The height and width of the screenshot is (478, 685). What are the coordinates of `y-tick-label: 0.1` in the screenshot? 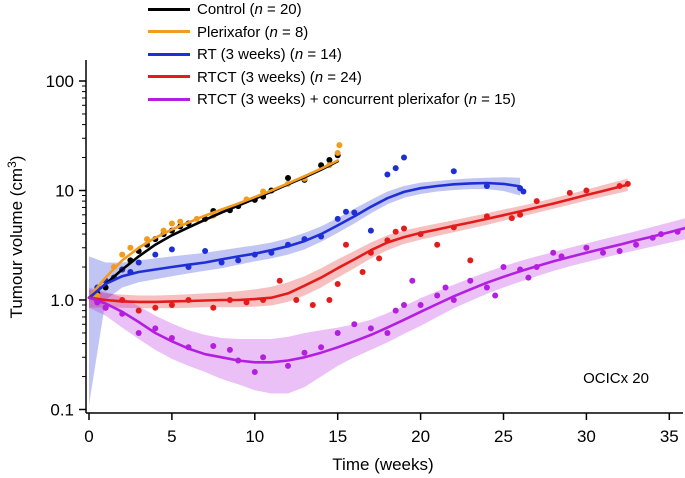 It's located at (62, 410).